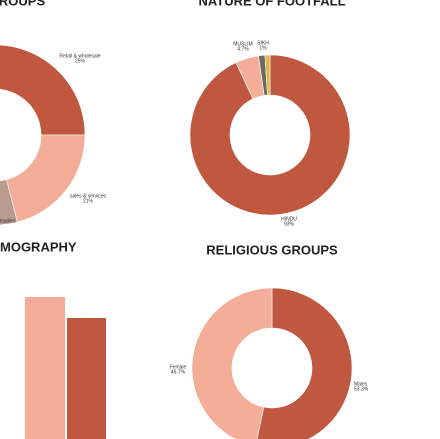 The height and width of the screenshot is (439, 440). What do you see at coordinates (178, 372) in the screenshot?
I see `slice-value: 46.7%` at bounding box center [178, 372].